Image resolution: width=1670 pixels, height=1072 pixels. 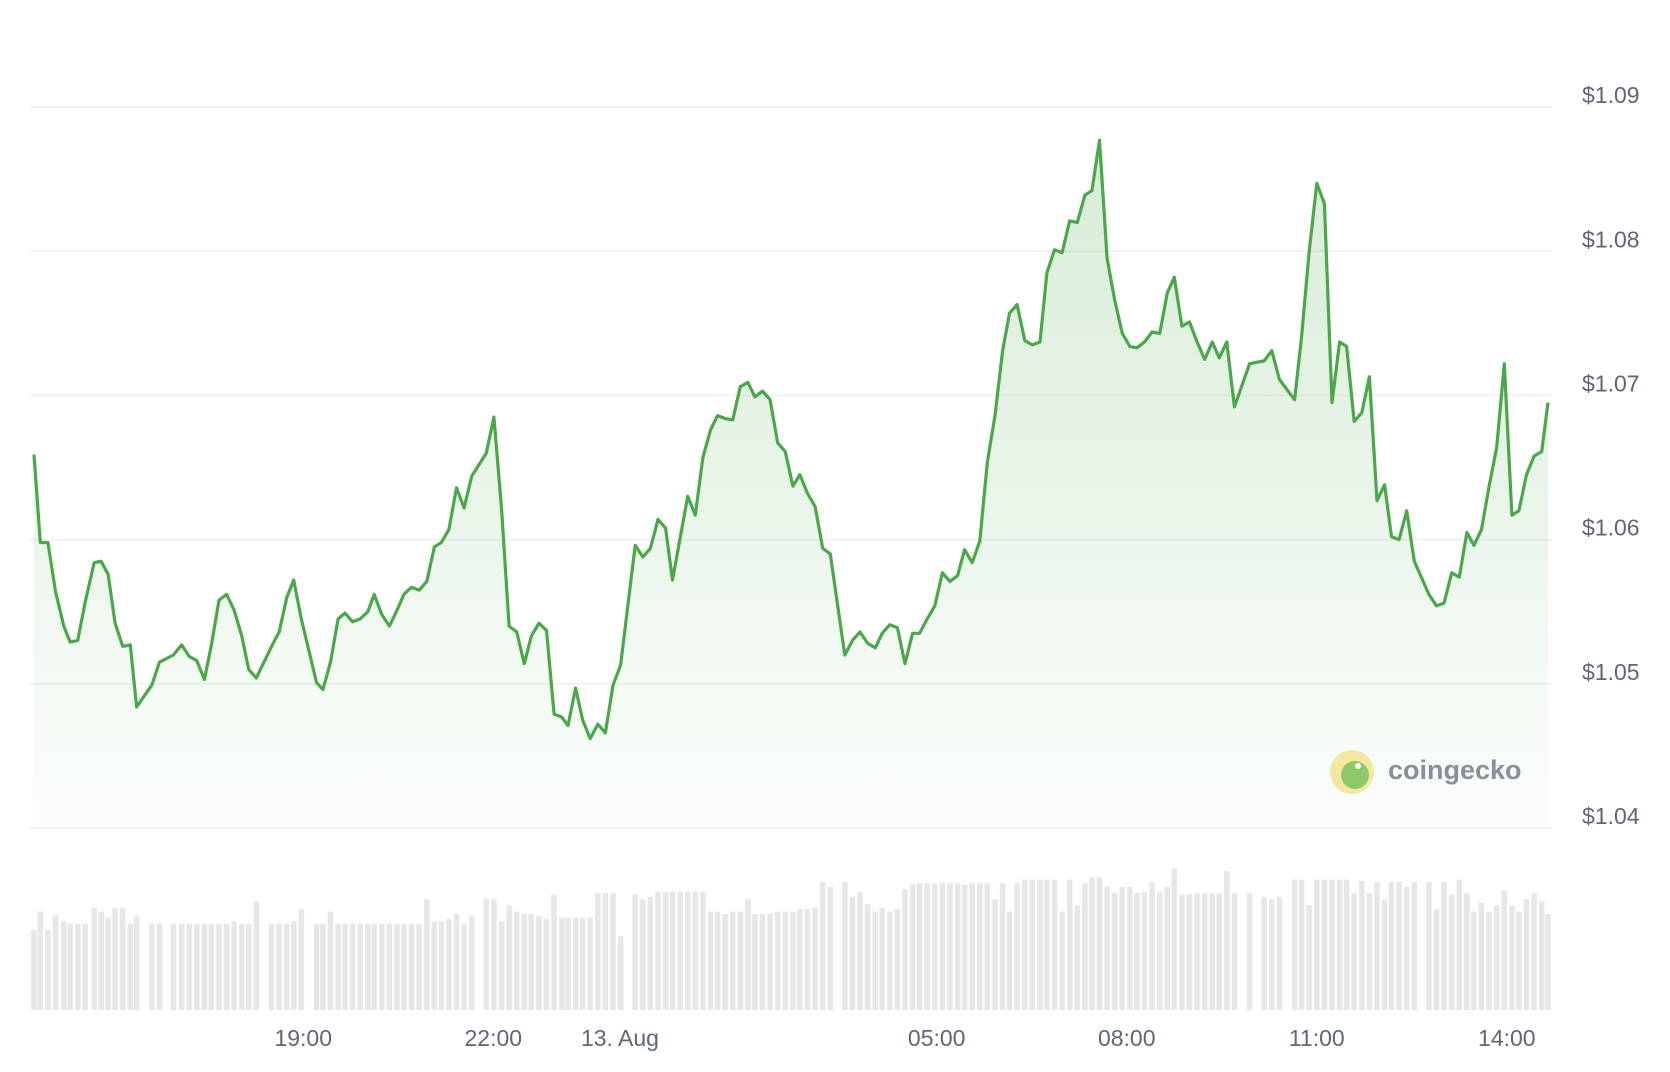 I want to click on y-tick-label: $1.05, so click(x=1611, y=672).